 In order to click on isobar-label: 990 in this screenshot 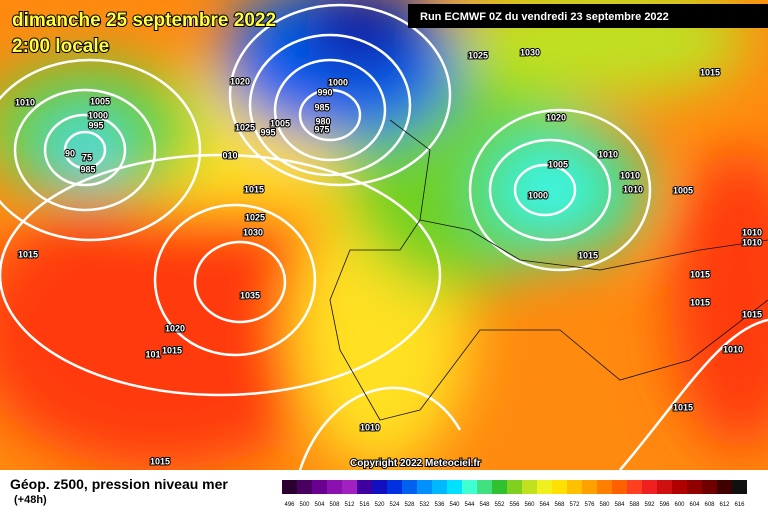, I will do `click(324, 92)`.